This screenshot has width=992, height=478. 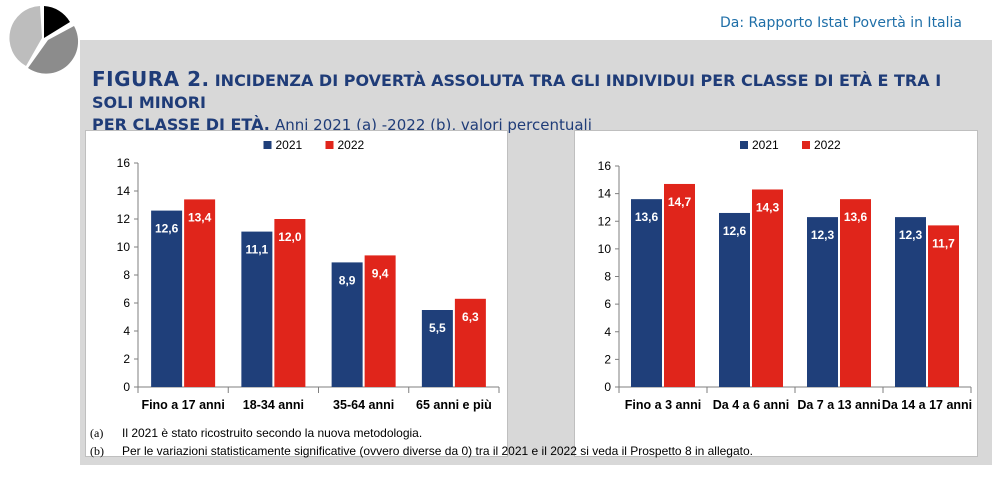 I want to click on chart0-legend-label: 2021, so click(x=289, y=145).